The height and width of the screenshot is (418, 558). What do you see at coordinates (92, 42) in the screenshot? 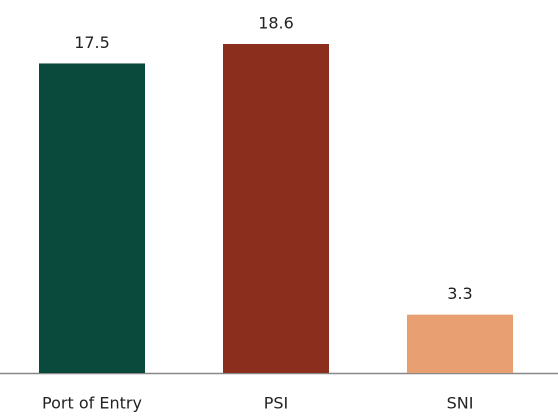
I see `data-label: 17.5` at bounding box center [92, 42].